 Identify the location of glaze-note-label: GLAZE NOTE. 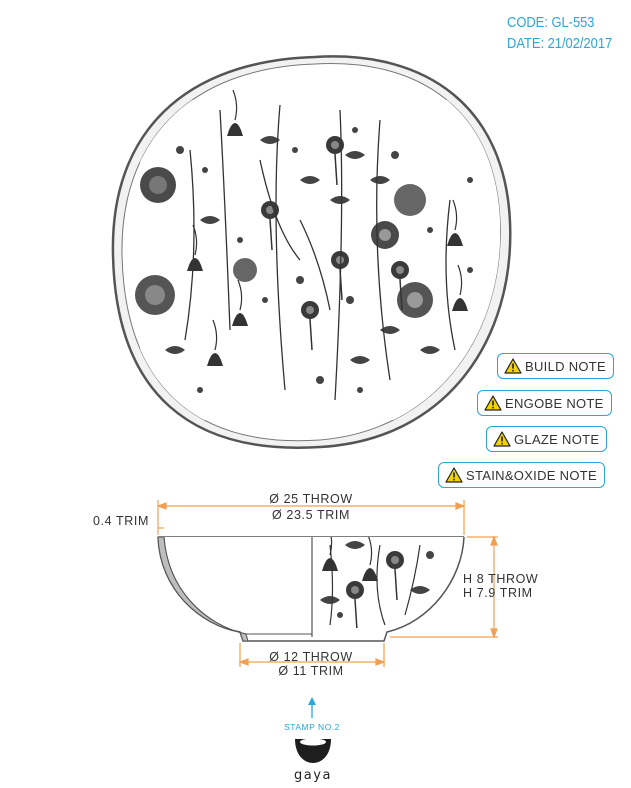
(557, 439).